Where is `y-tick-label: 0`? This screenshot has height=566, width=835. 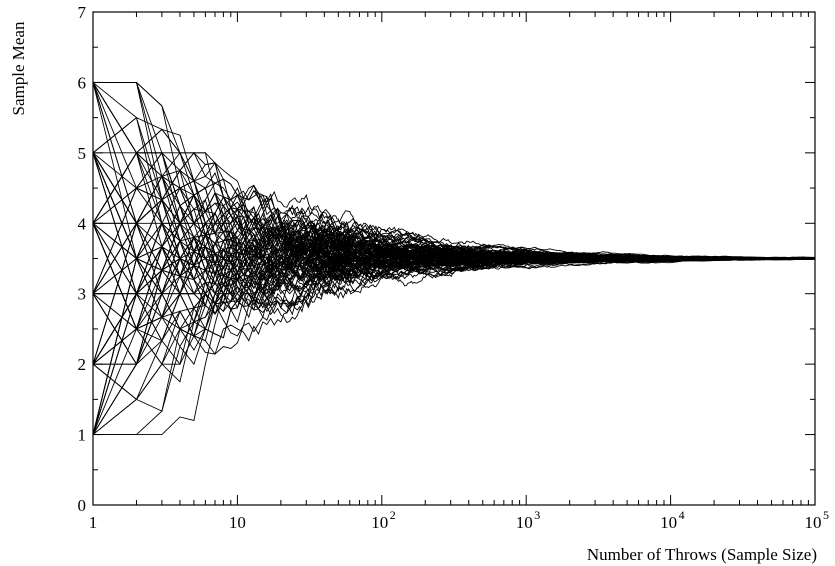
y-tick-label: 0 is located at coordinates (82, 505).